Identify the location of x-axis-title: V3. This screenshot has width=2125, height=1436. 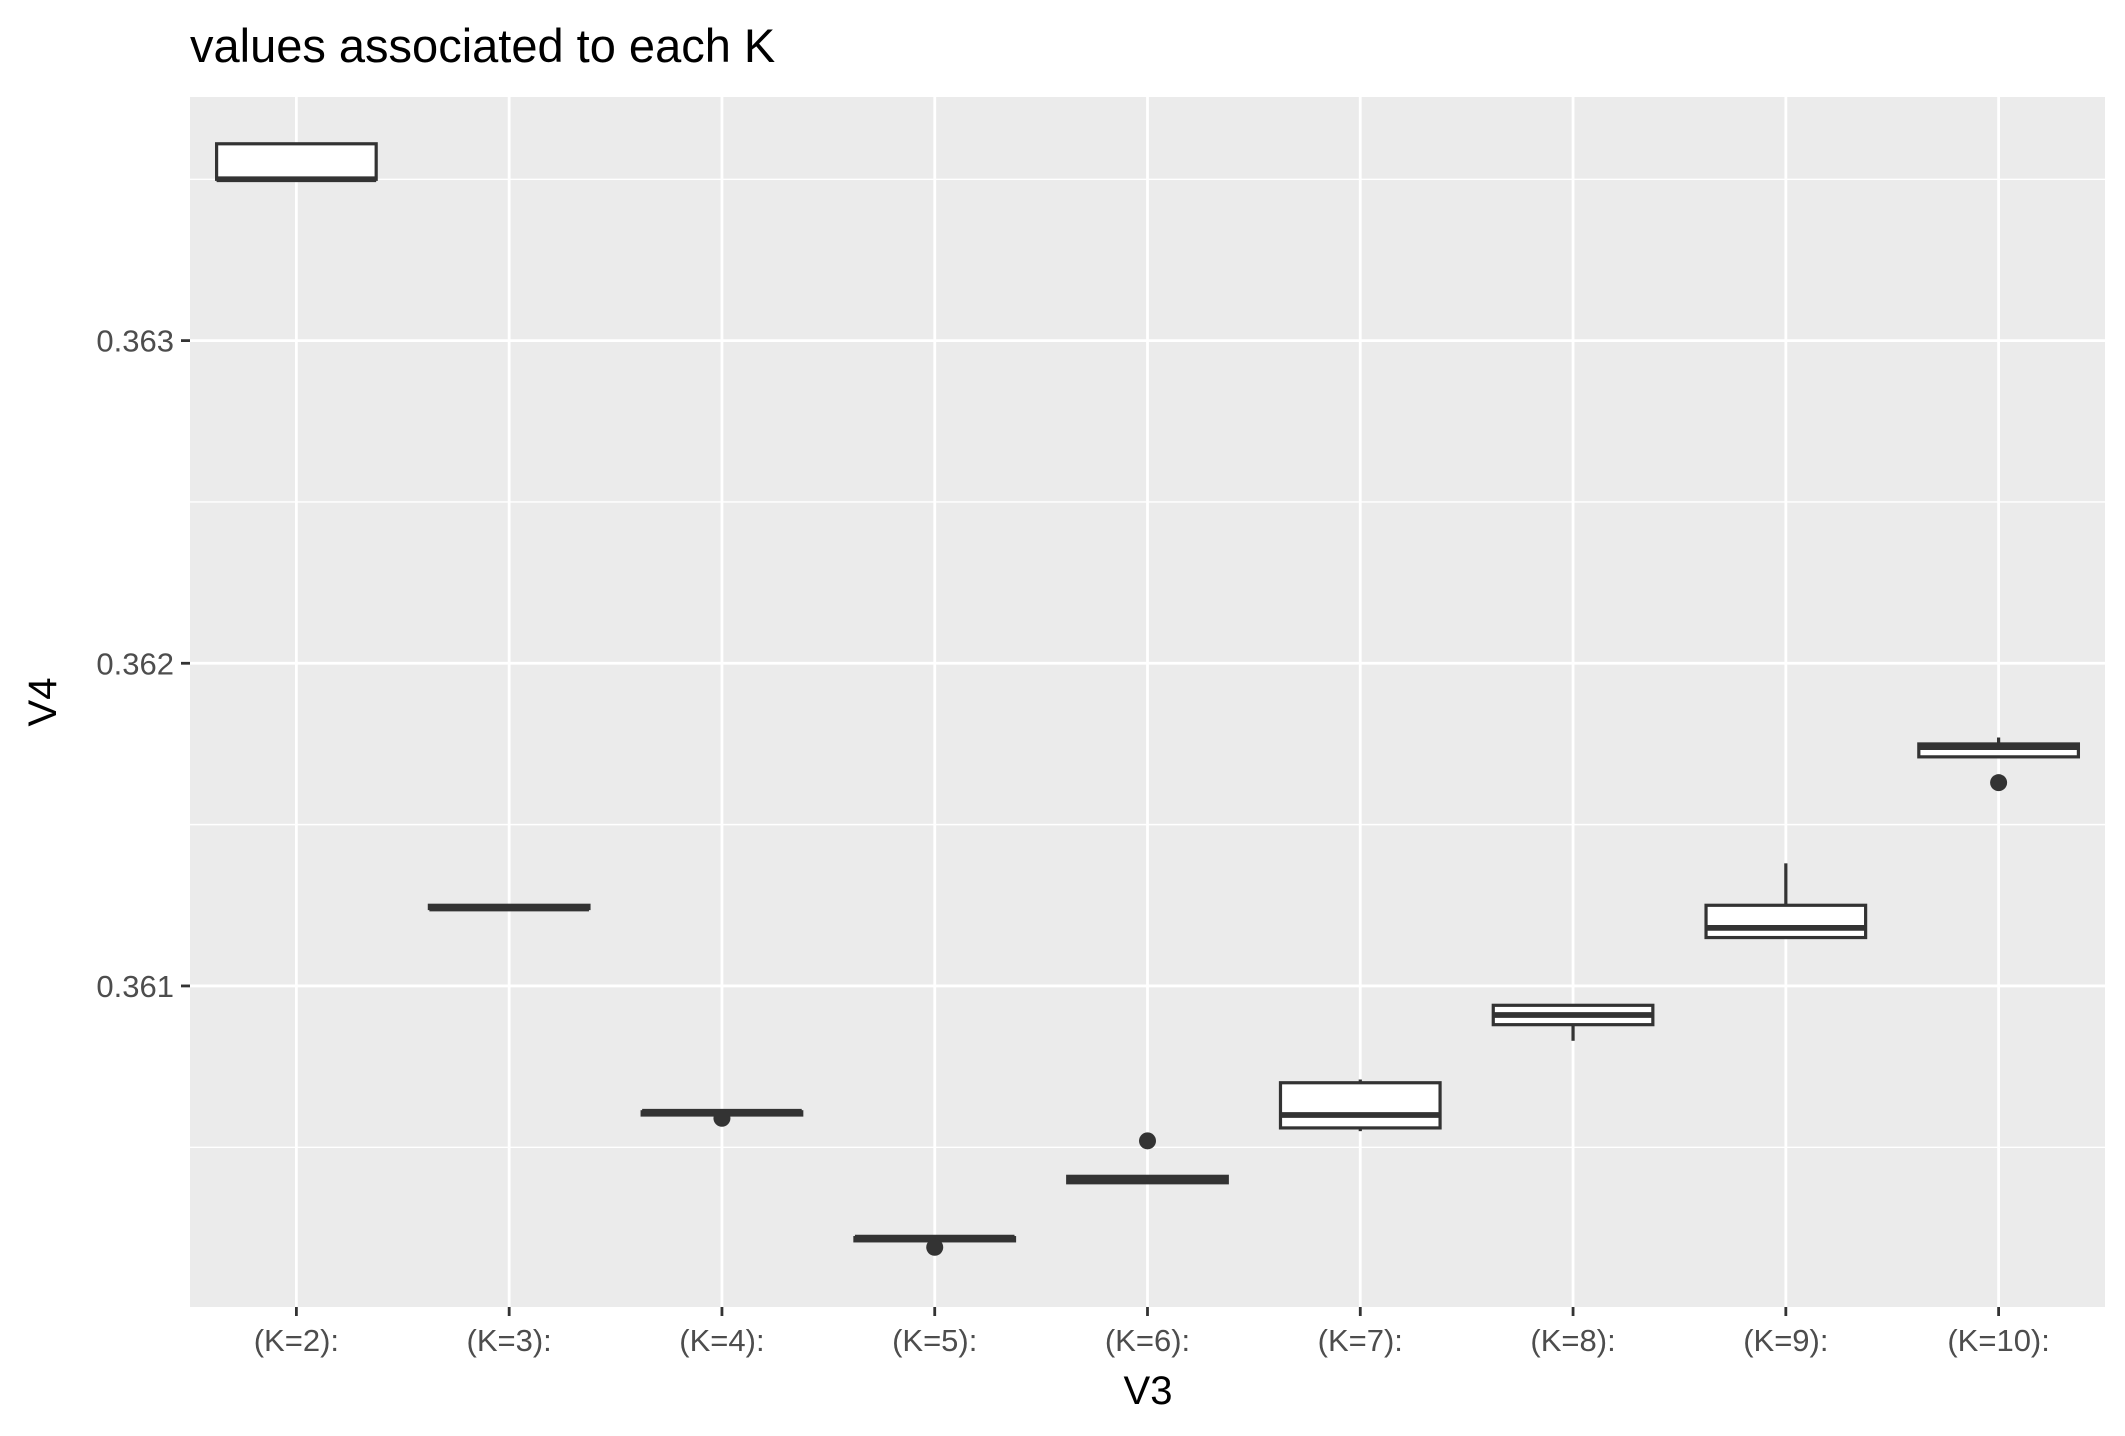
(1148, 1391).